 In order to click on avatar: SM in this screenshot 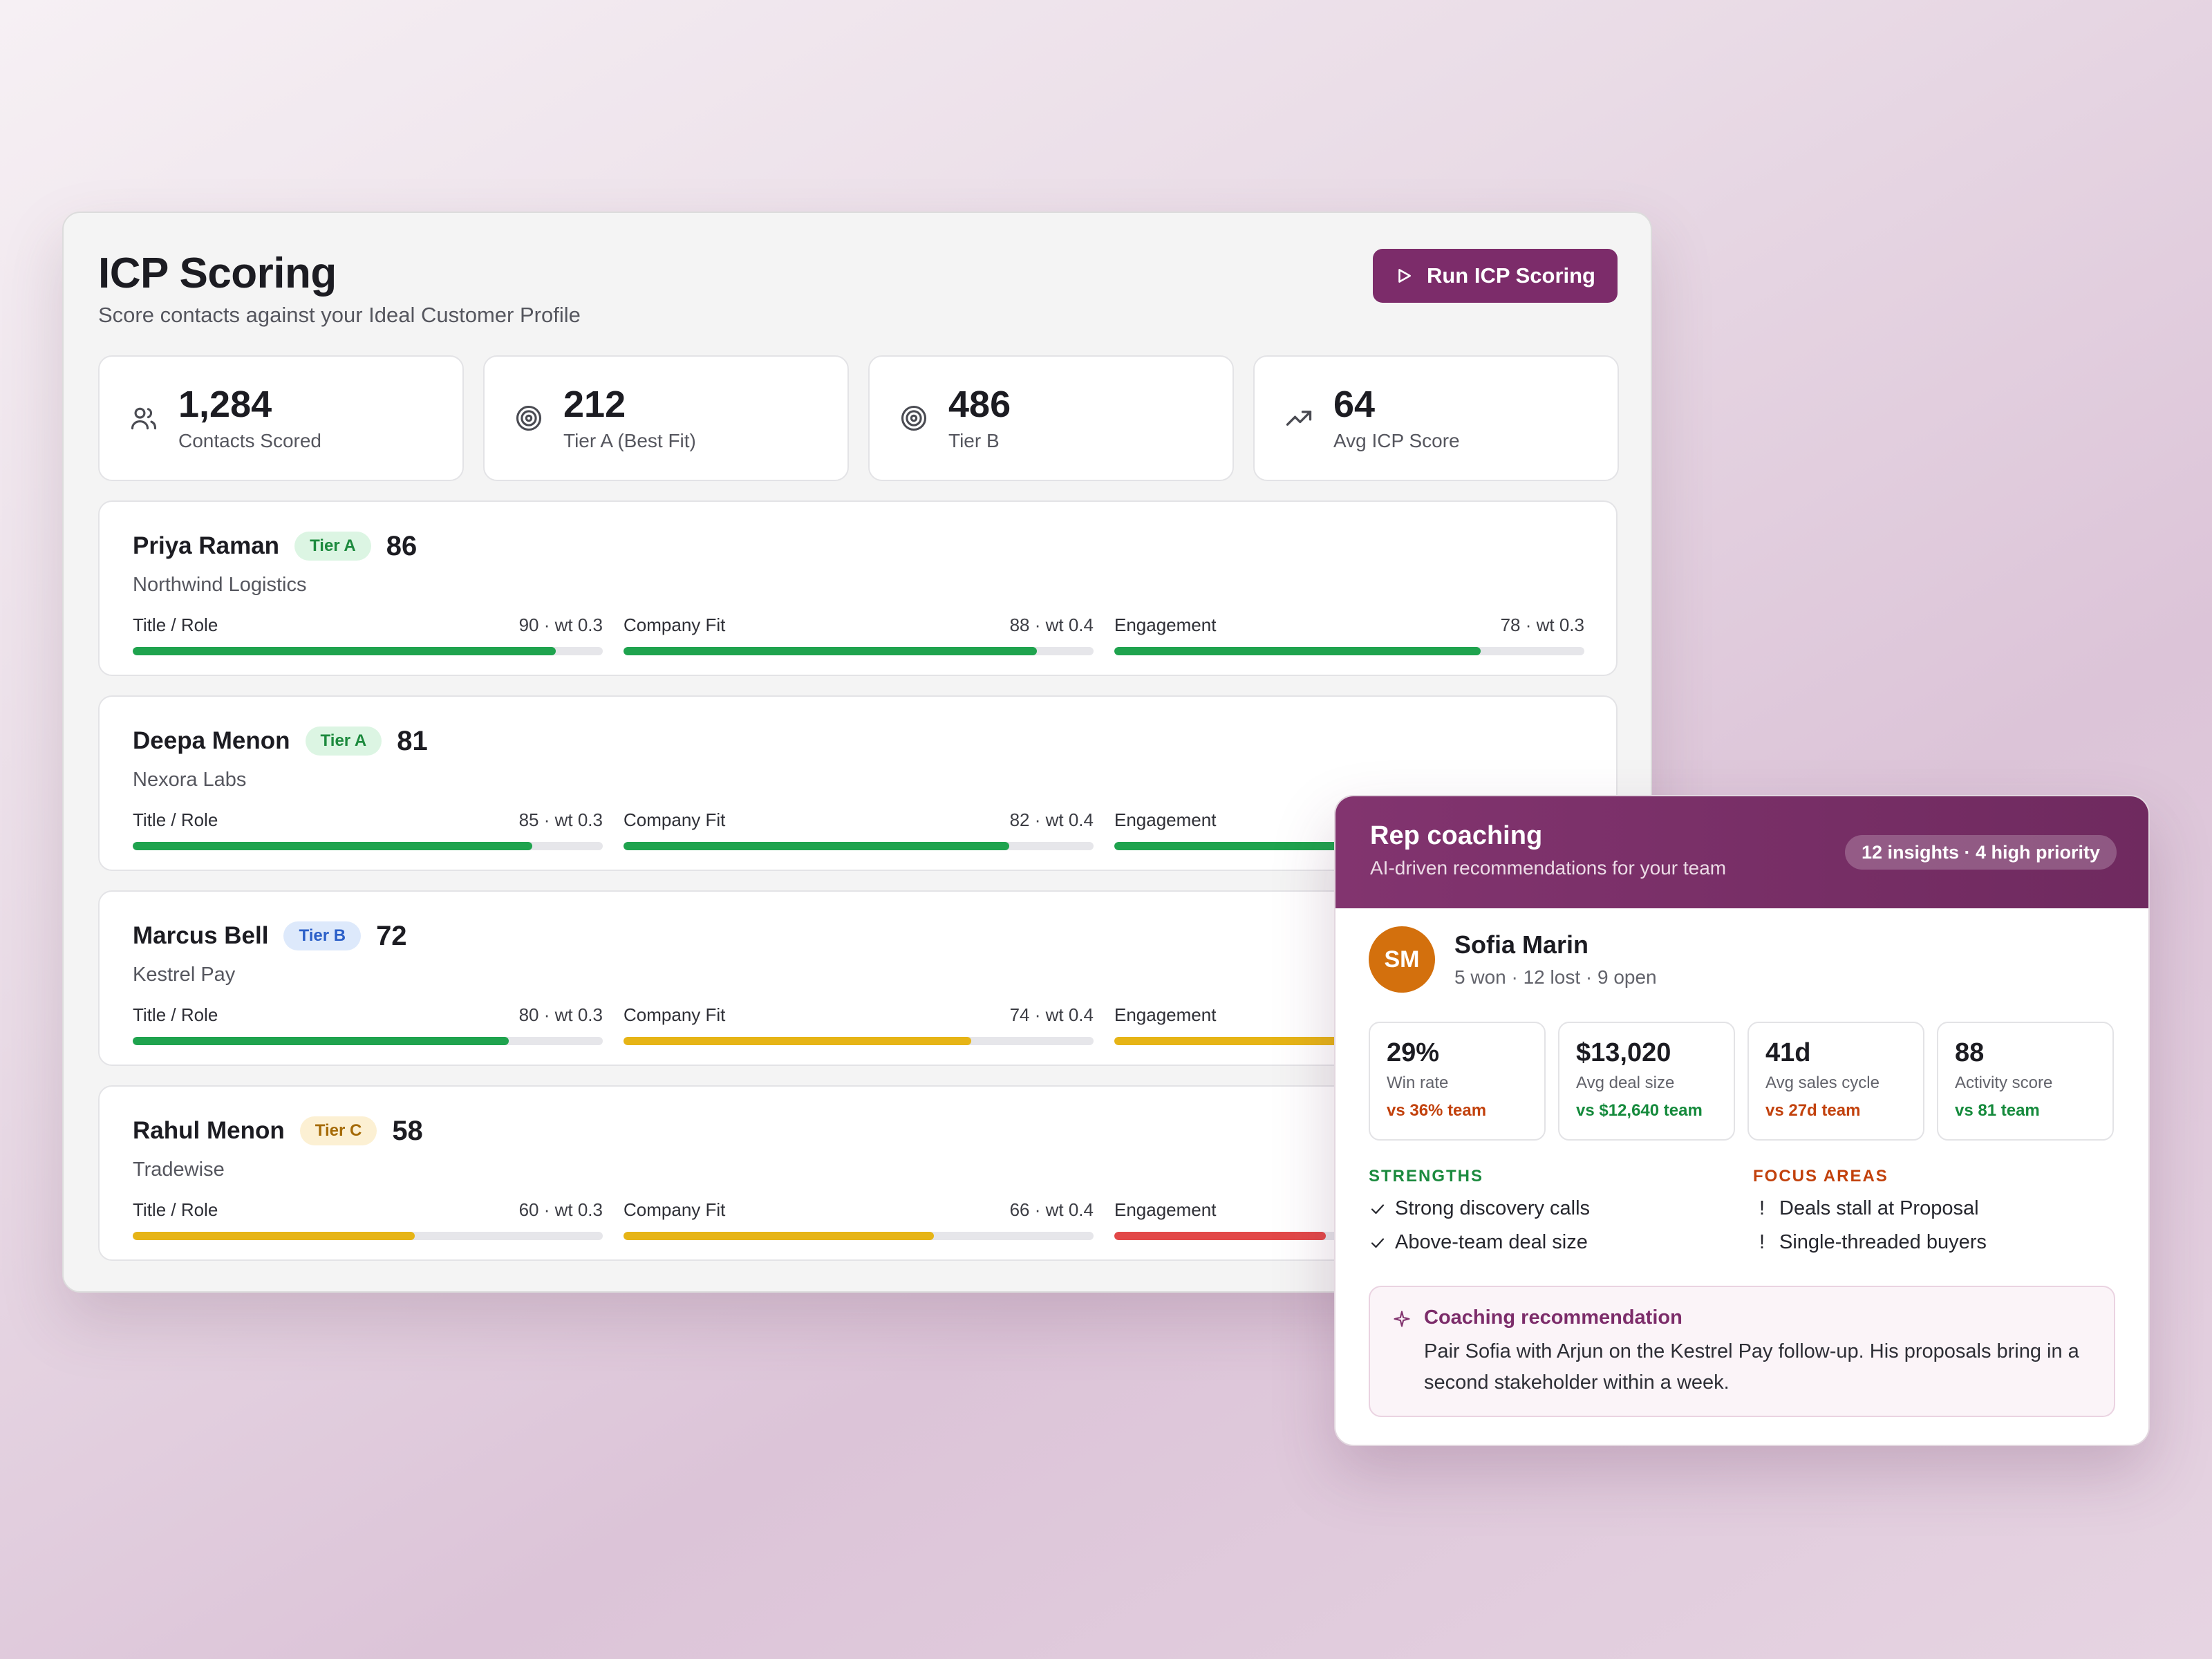, I will do `click(1402, 960)`.